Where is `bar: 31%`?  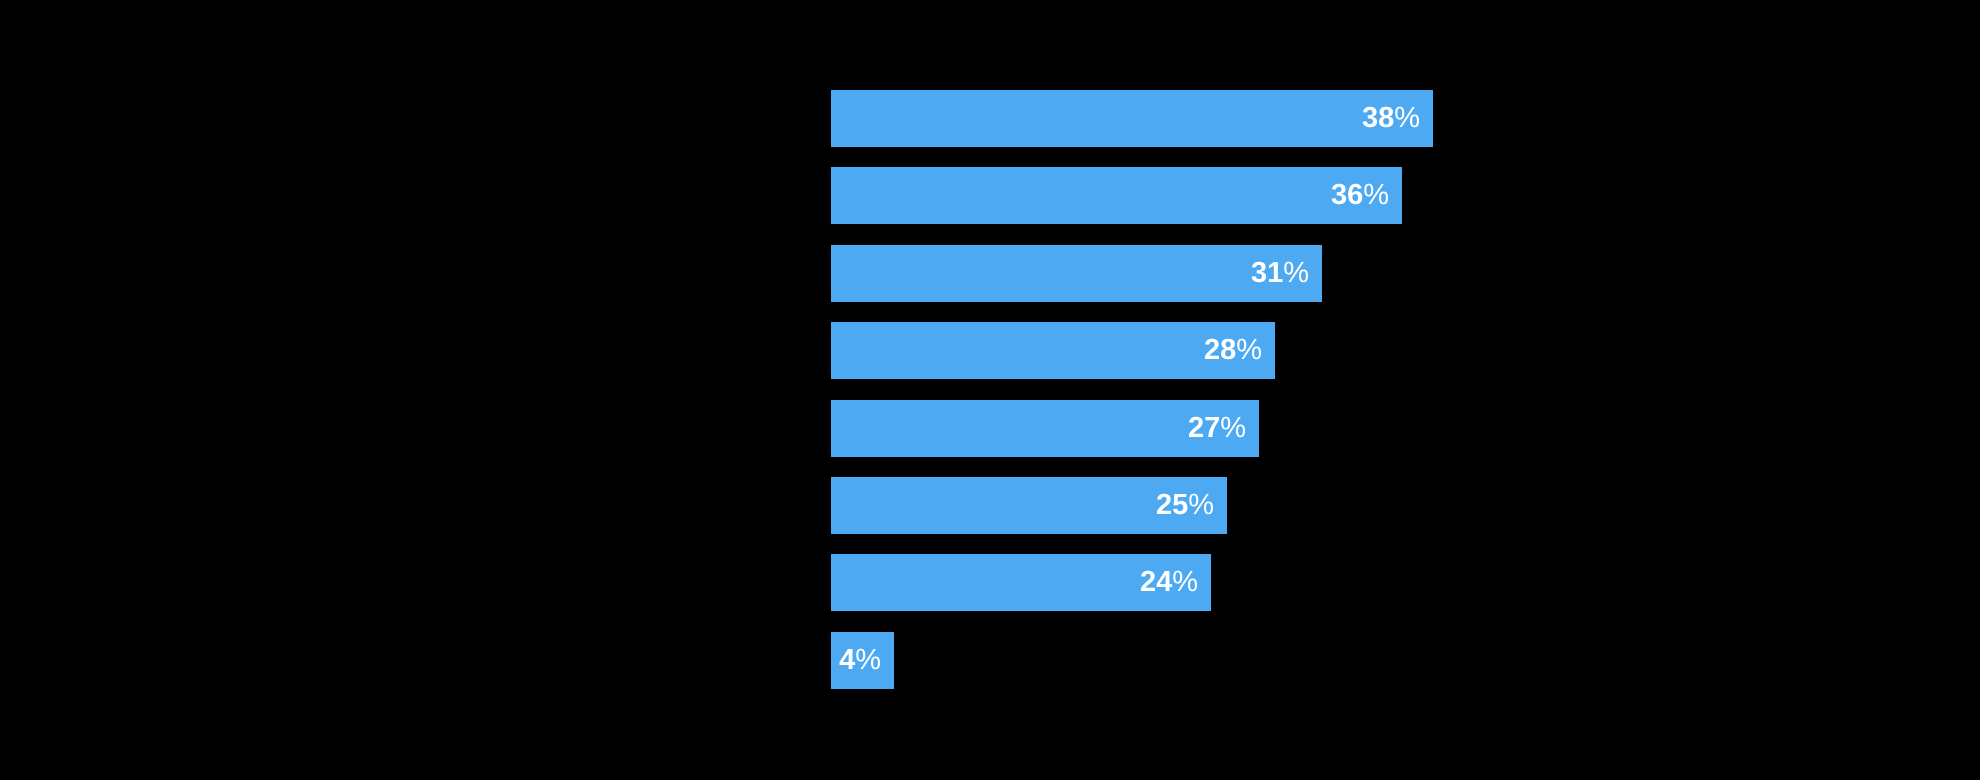 bar: 31% is located at coordinates (1076, 273).